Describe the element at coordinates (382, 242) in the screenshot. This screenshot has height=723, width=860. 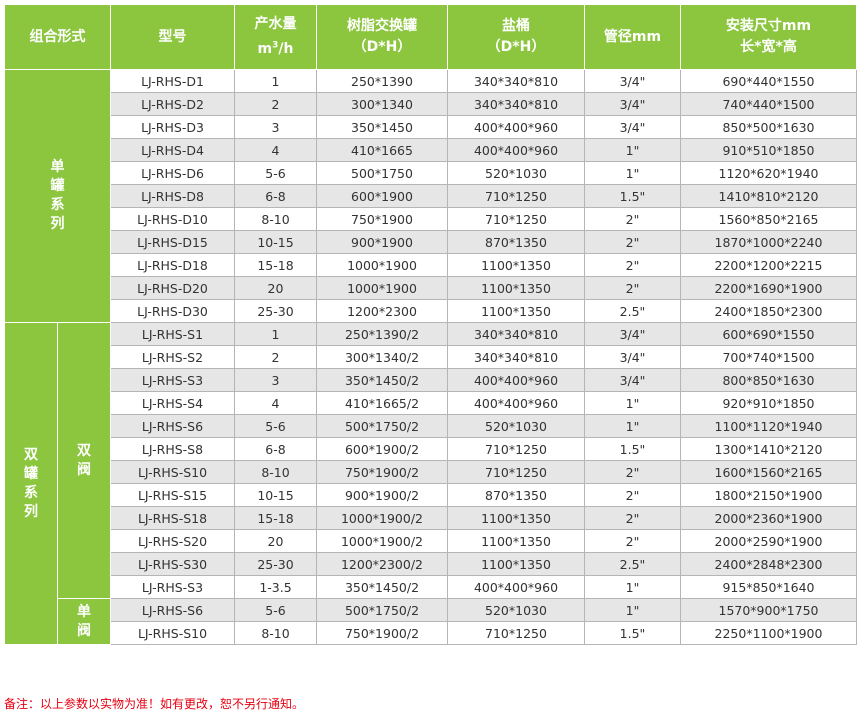
I see `cell-resin: 900*1900` at that location.